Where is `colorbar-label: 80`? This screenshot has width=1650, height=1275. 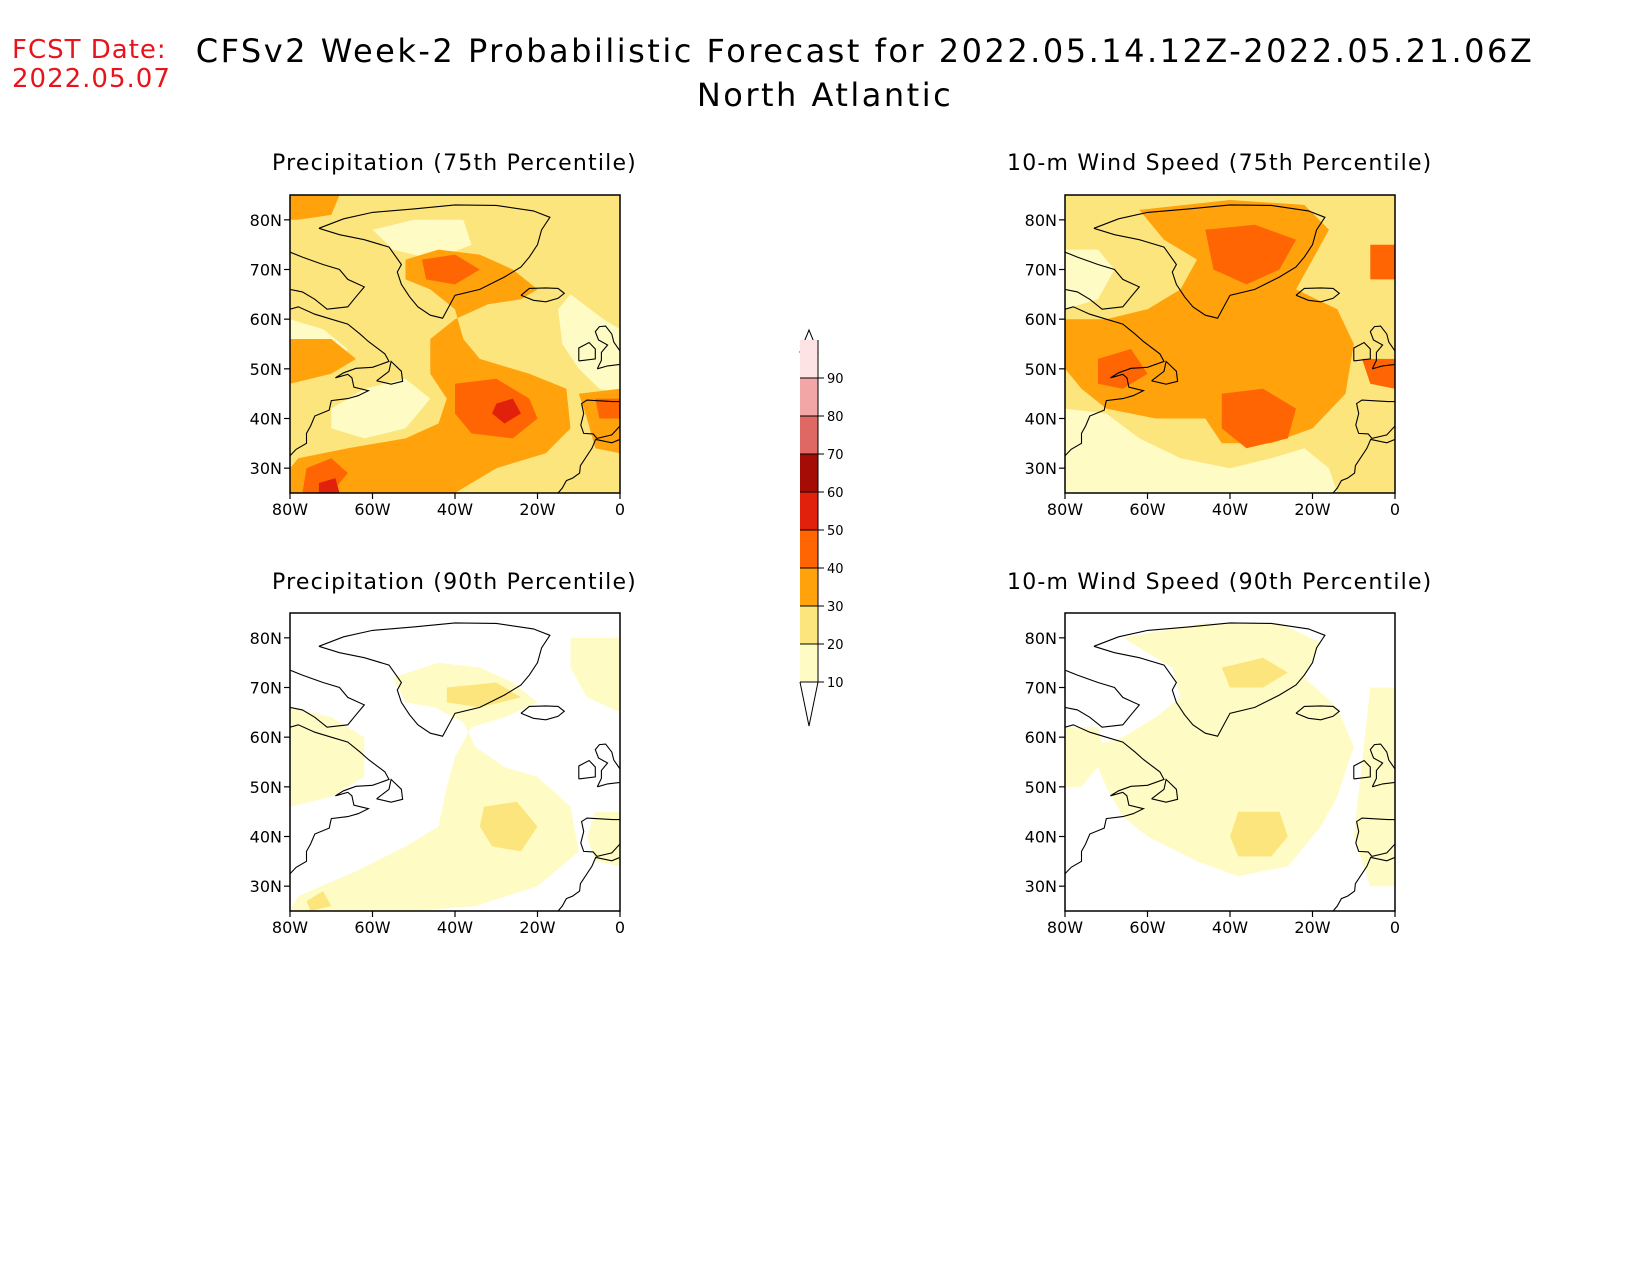
colorbar-label: 80 is located at coordinates (835, 417).